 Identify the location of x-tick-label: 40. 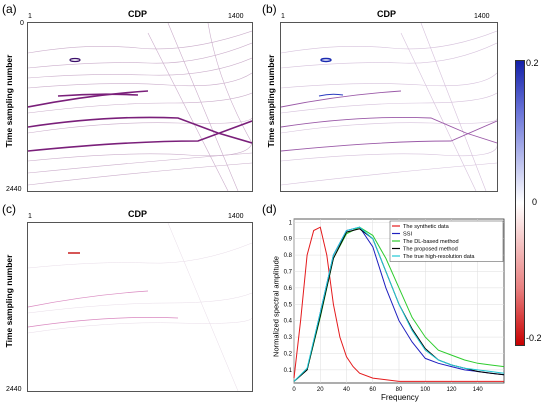
(346, 390).